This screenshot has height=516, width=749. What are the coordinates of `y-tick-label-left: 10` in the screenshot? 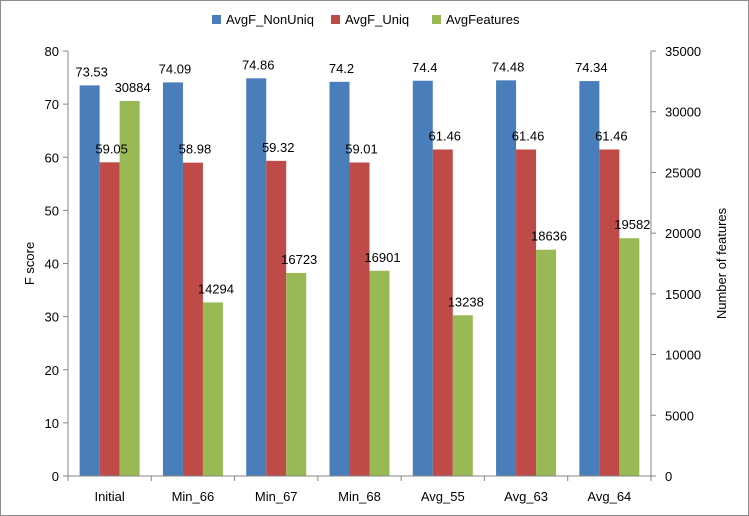 It's located at (52, 423).